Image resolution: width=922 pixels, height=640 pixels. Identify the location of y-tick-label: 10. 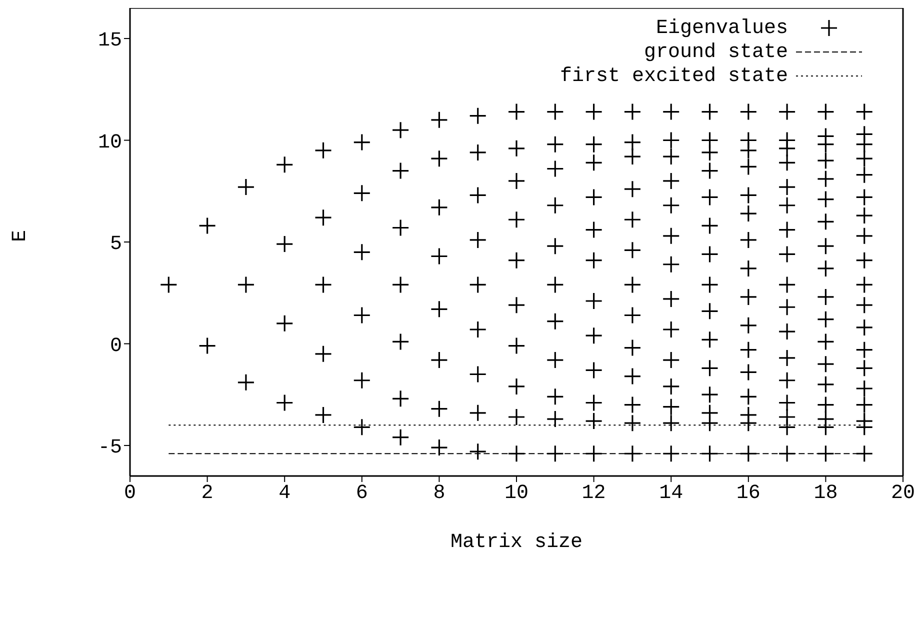
(110, 142).